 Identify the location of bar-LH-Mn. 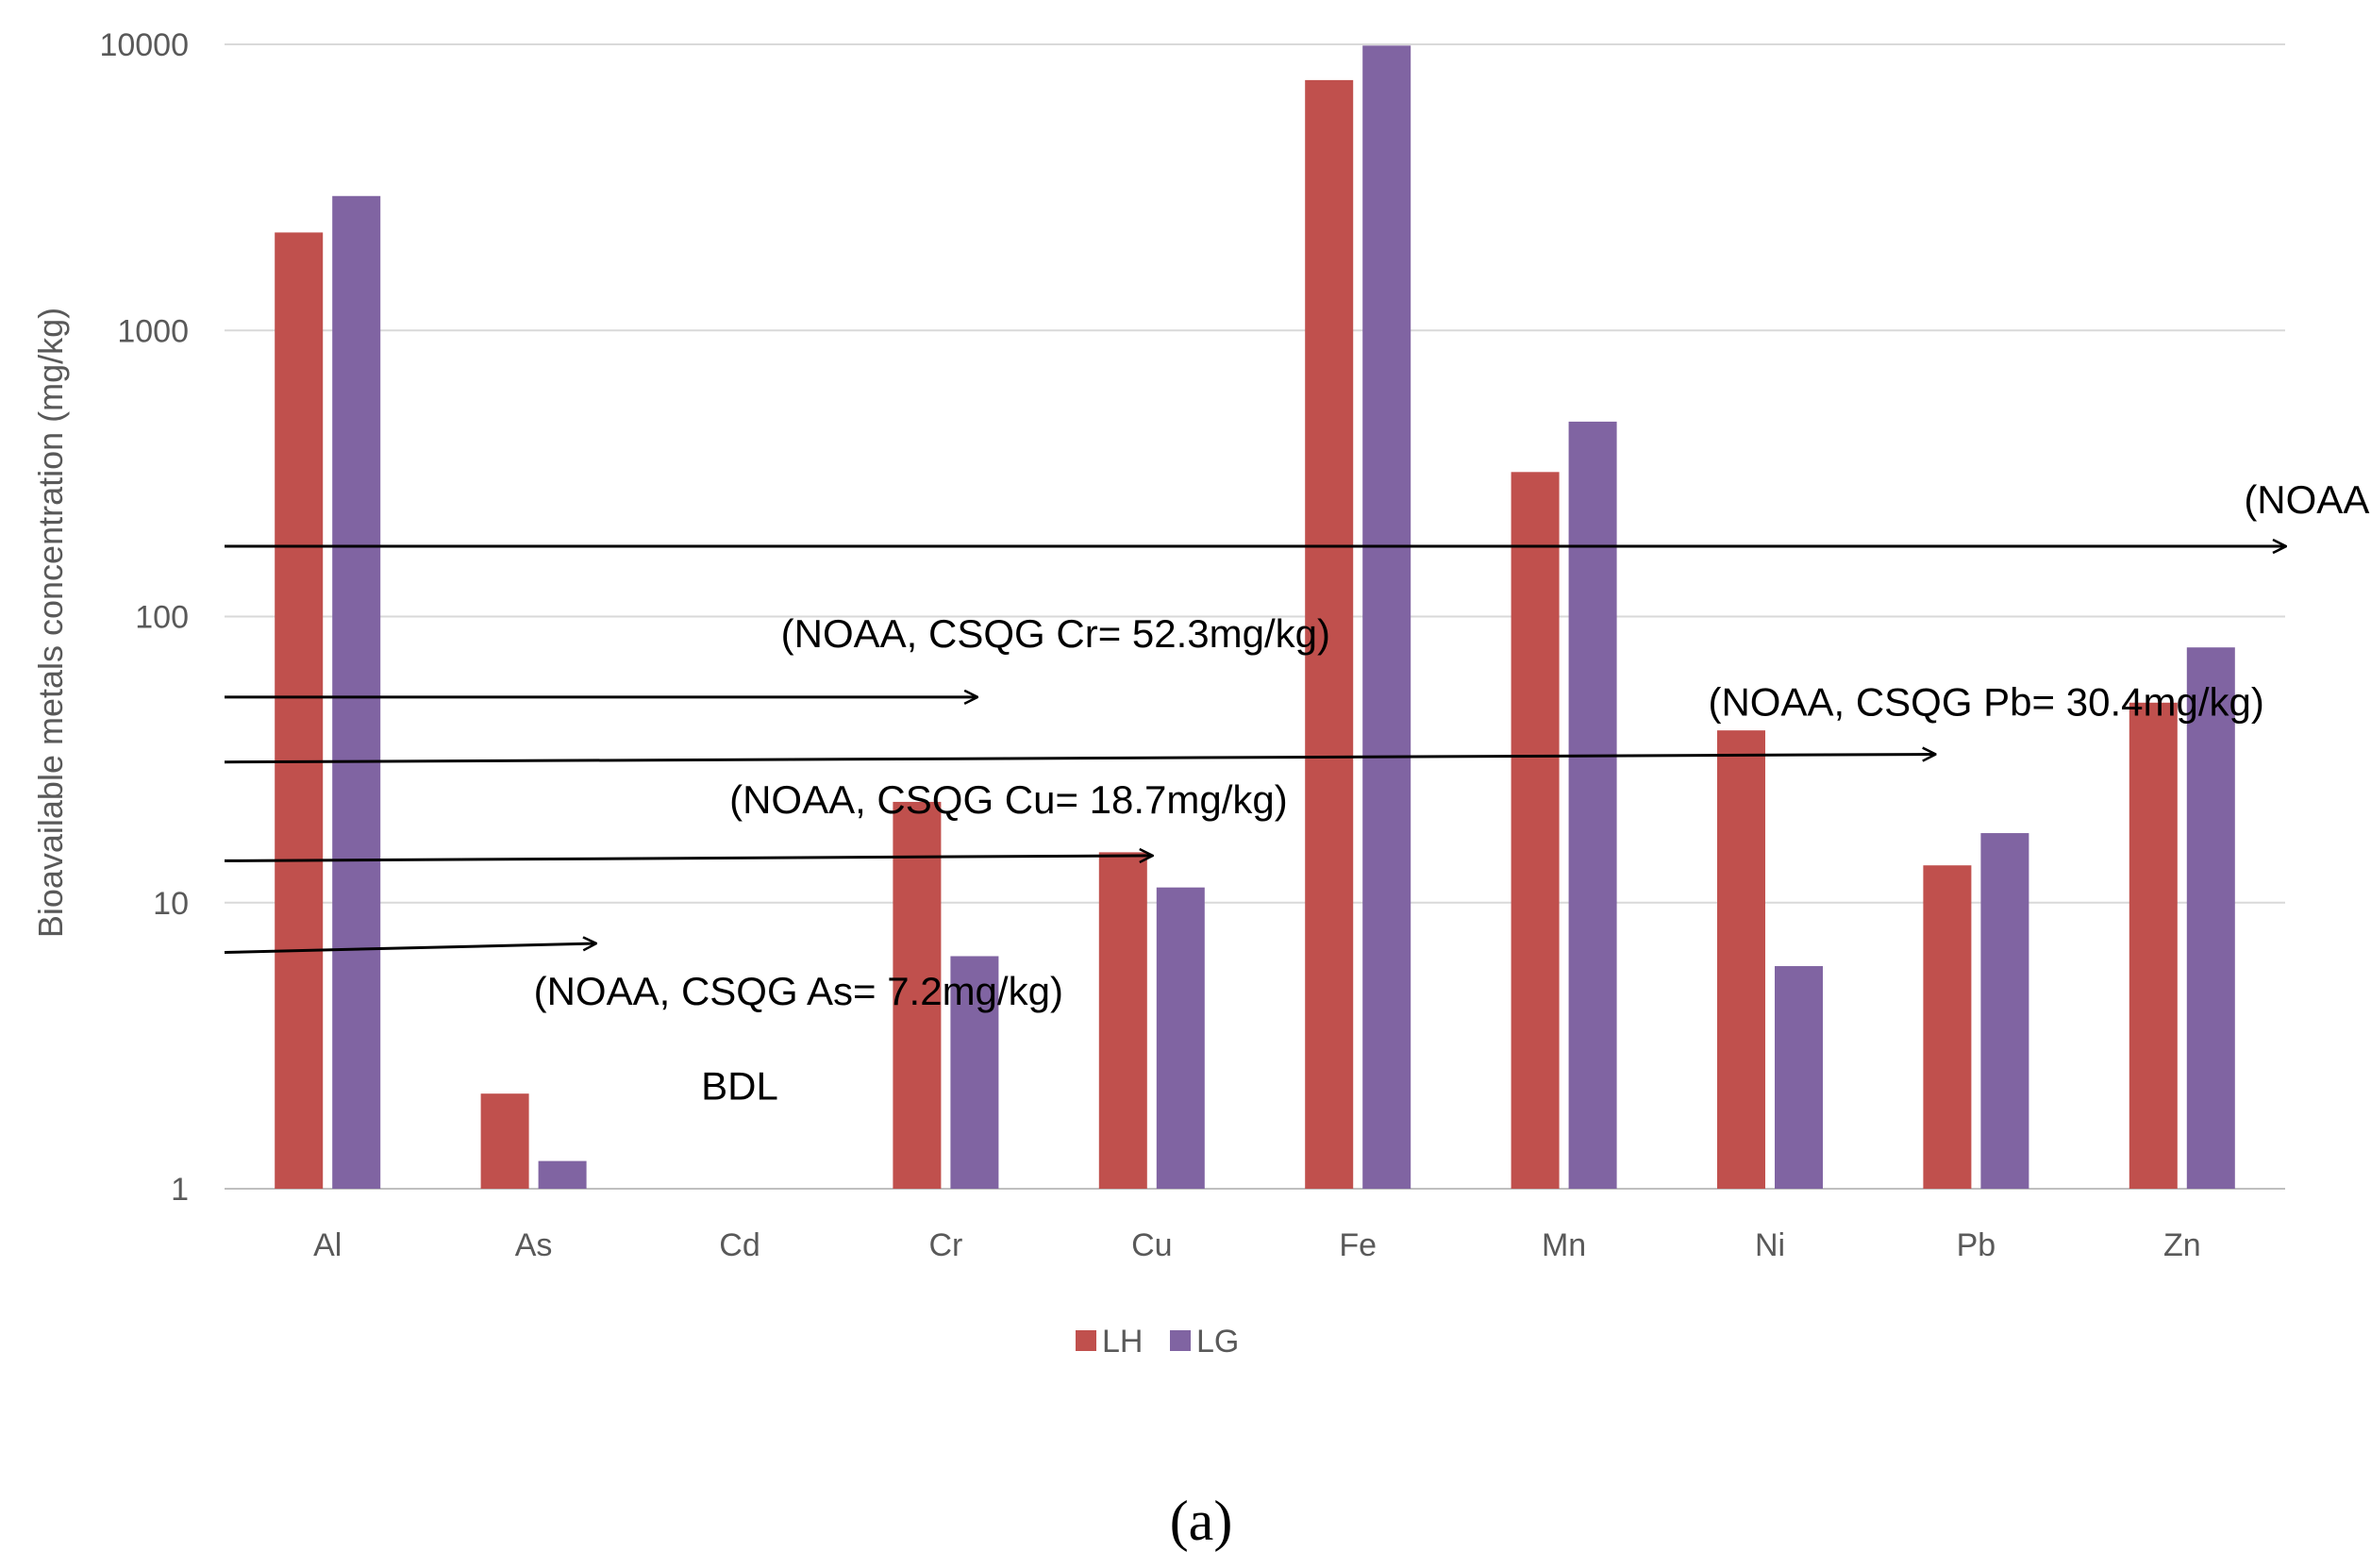
(1535, 831).